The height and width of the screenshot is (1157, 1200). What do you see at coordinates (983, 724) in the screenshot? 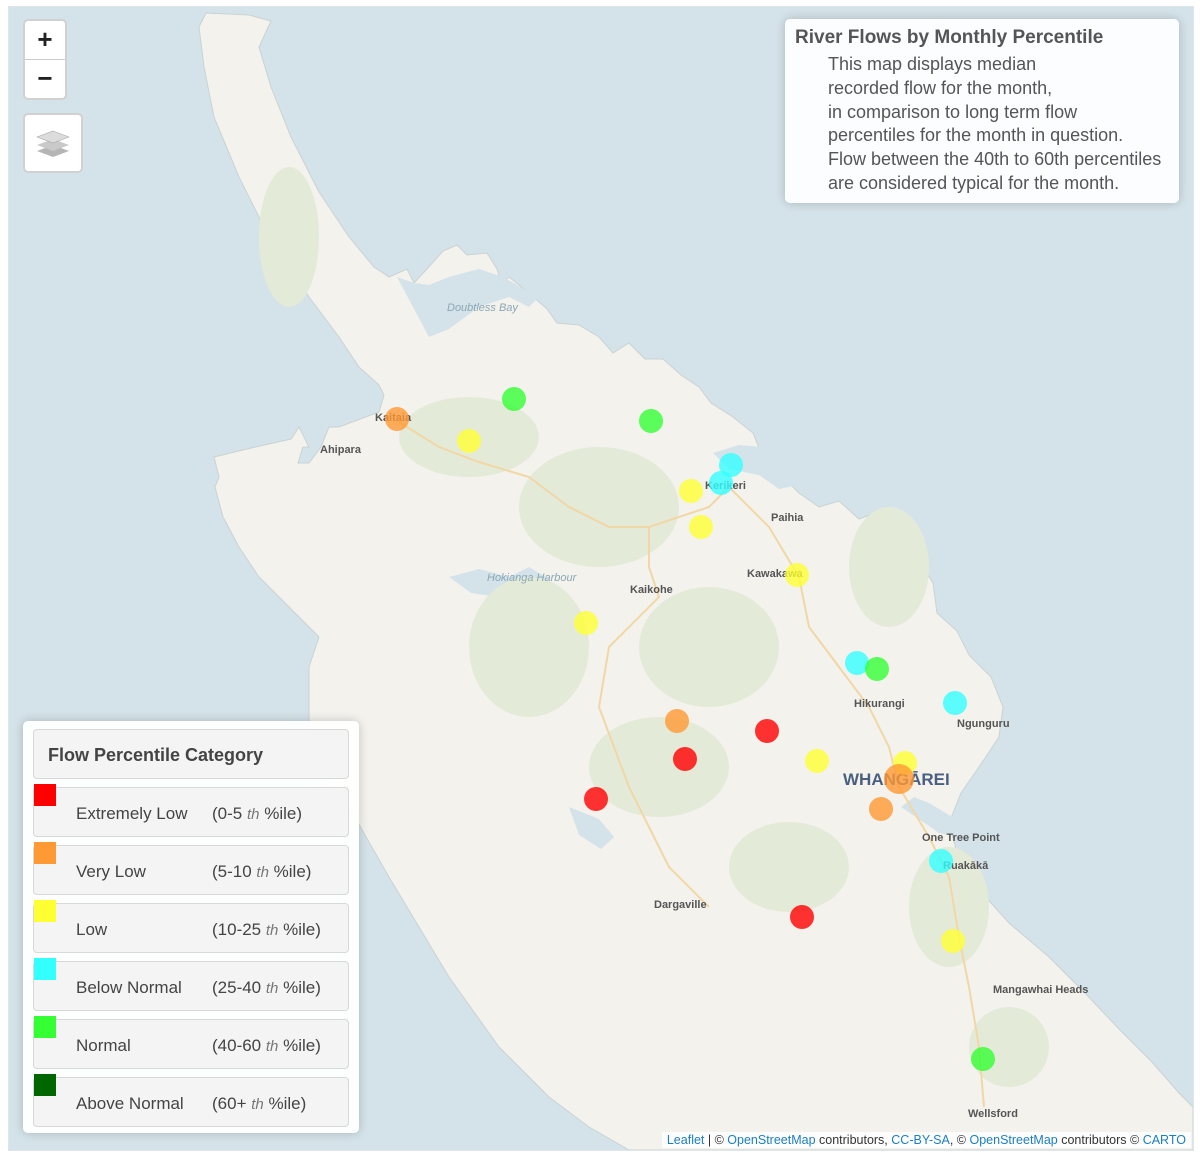
I see `label-ngunguru: Ngunguru` at bounding box center [983, 724].